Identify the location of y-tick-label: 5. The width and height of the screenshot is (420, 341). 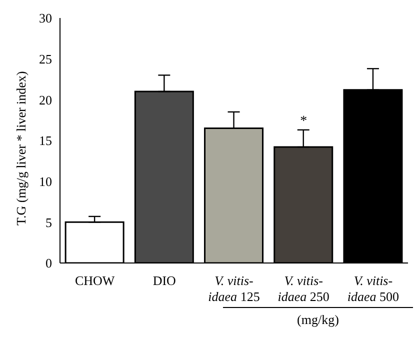
(49, 222).